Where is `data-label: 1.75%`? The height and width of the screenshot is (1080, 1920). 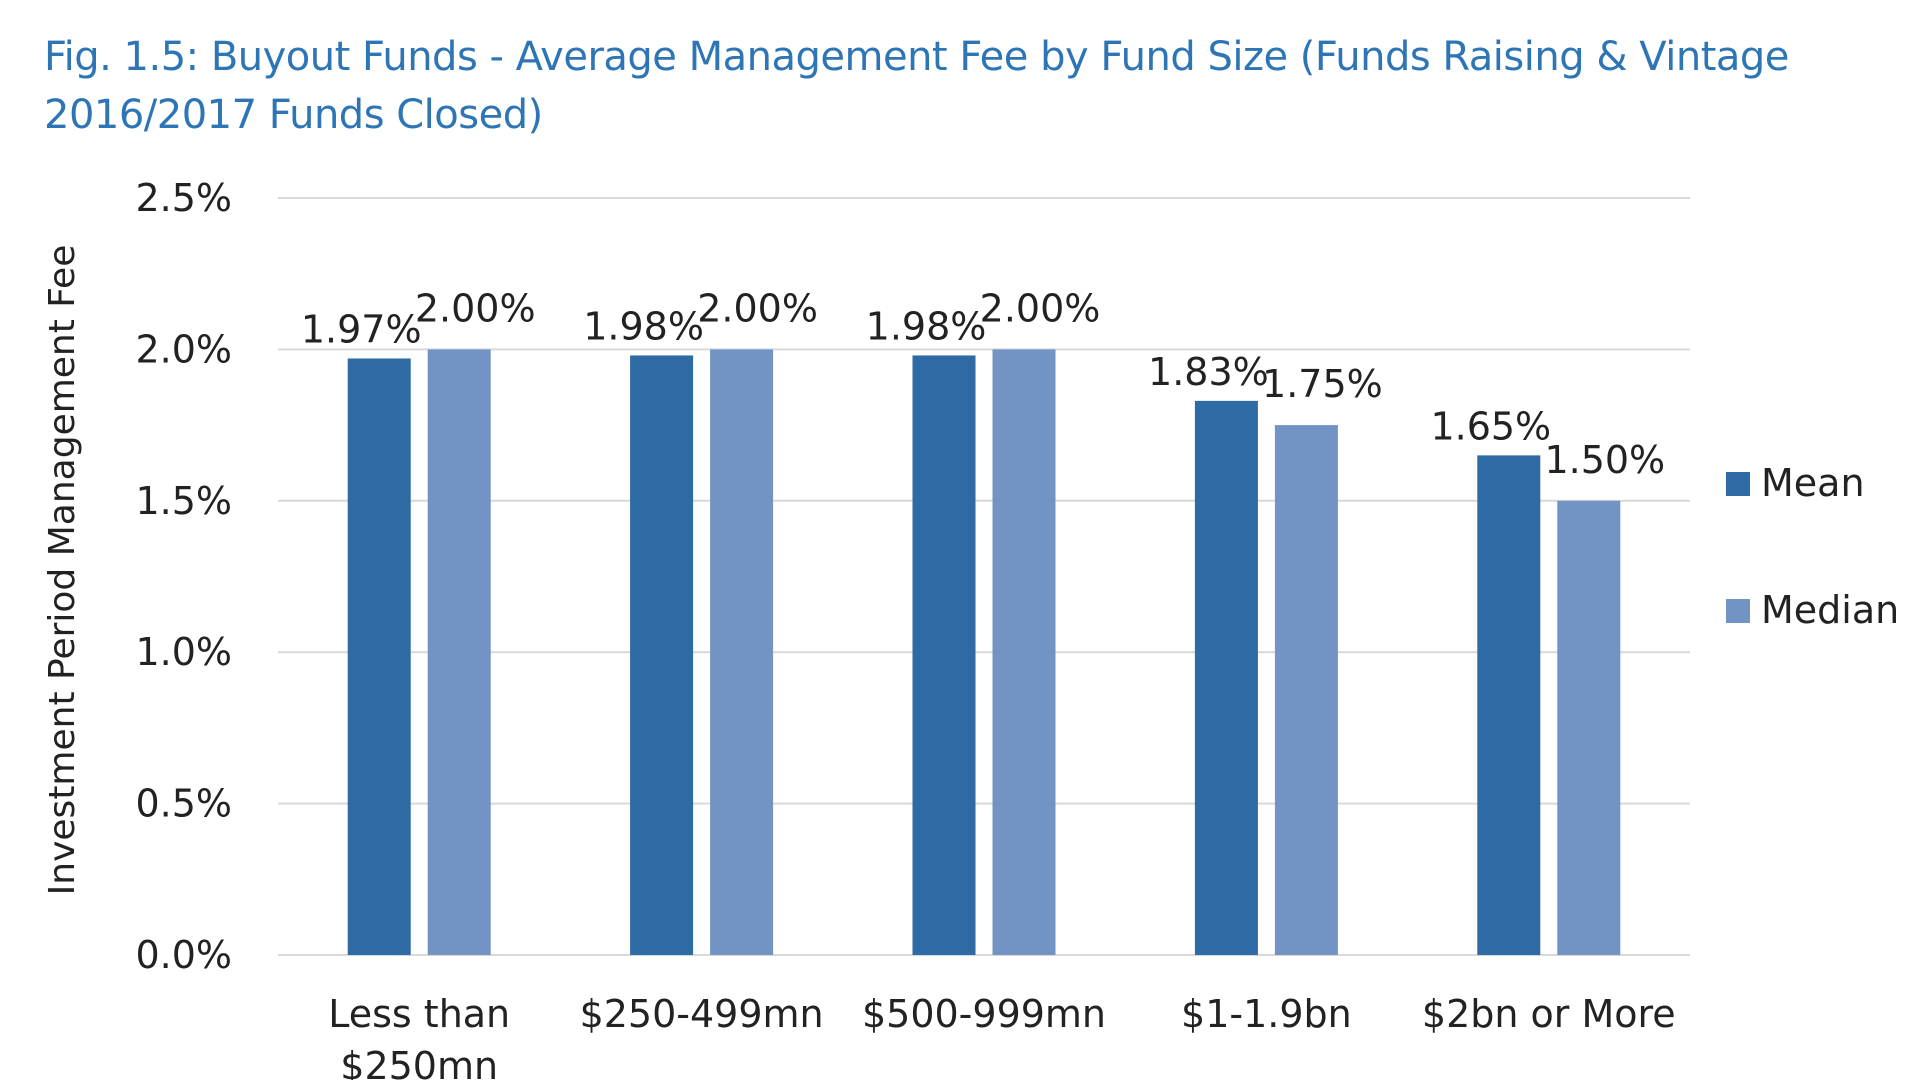
data-label: 1.75% is located at coordinates (1322, 384).